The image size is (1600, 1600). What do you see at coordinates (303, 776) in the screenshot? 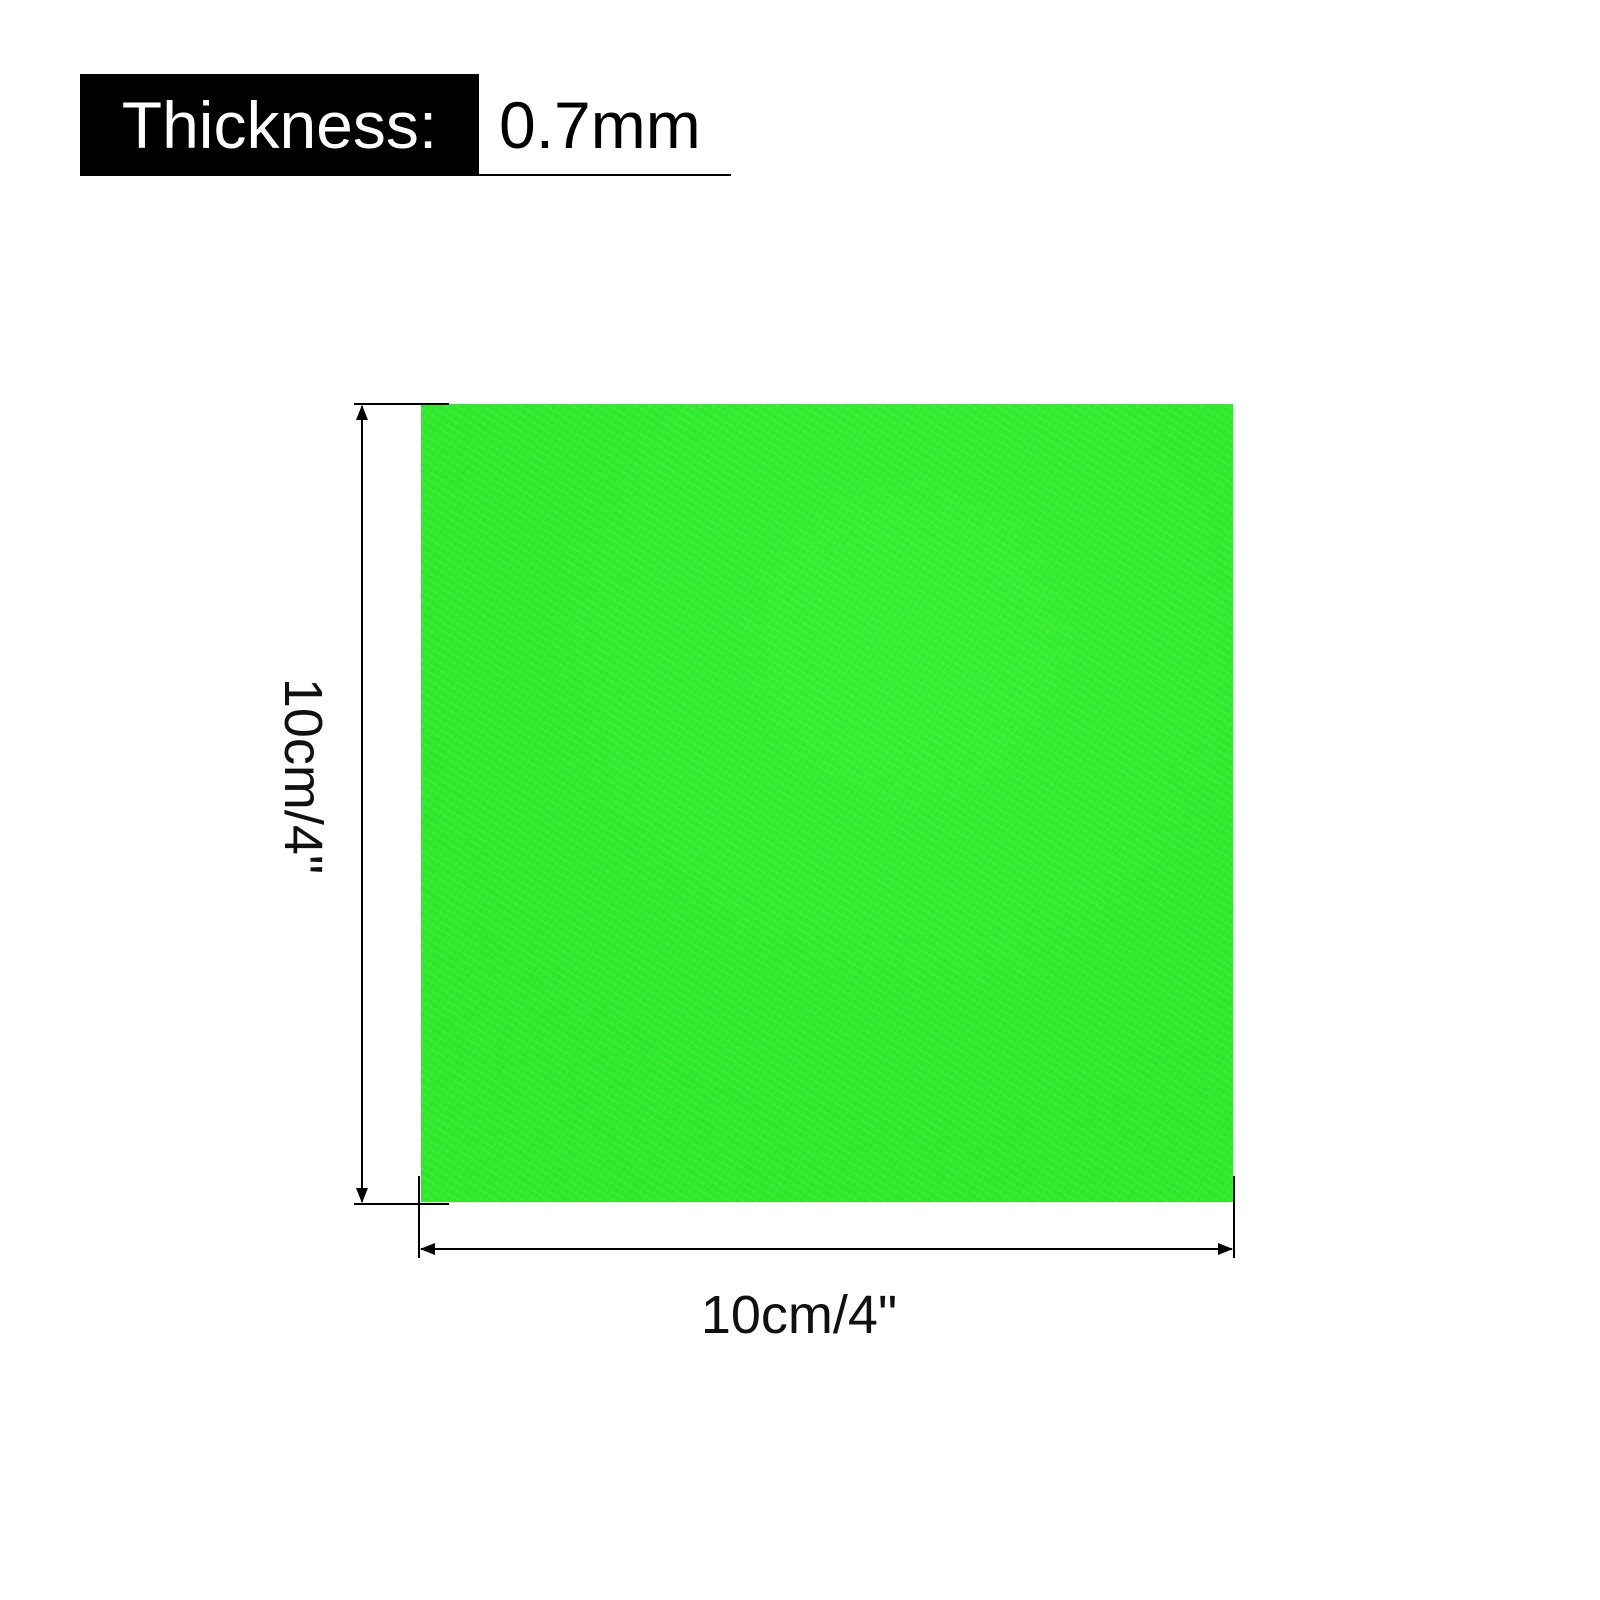
I see `height-label: 10cm/4"` at bounding box center [303, 776].